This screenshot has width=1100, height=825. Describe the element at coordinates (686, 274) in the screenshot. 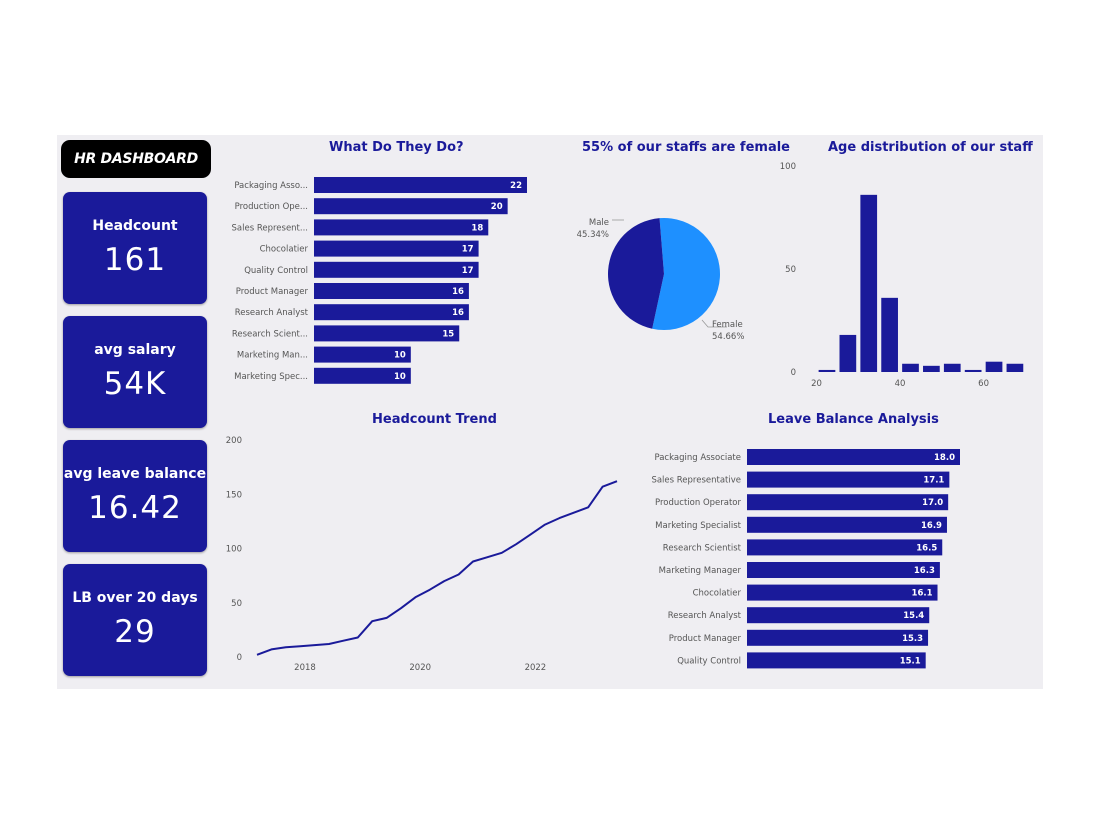

I see `pie-slice-female` at that location.